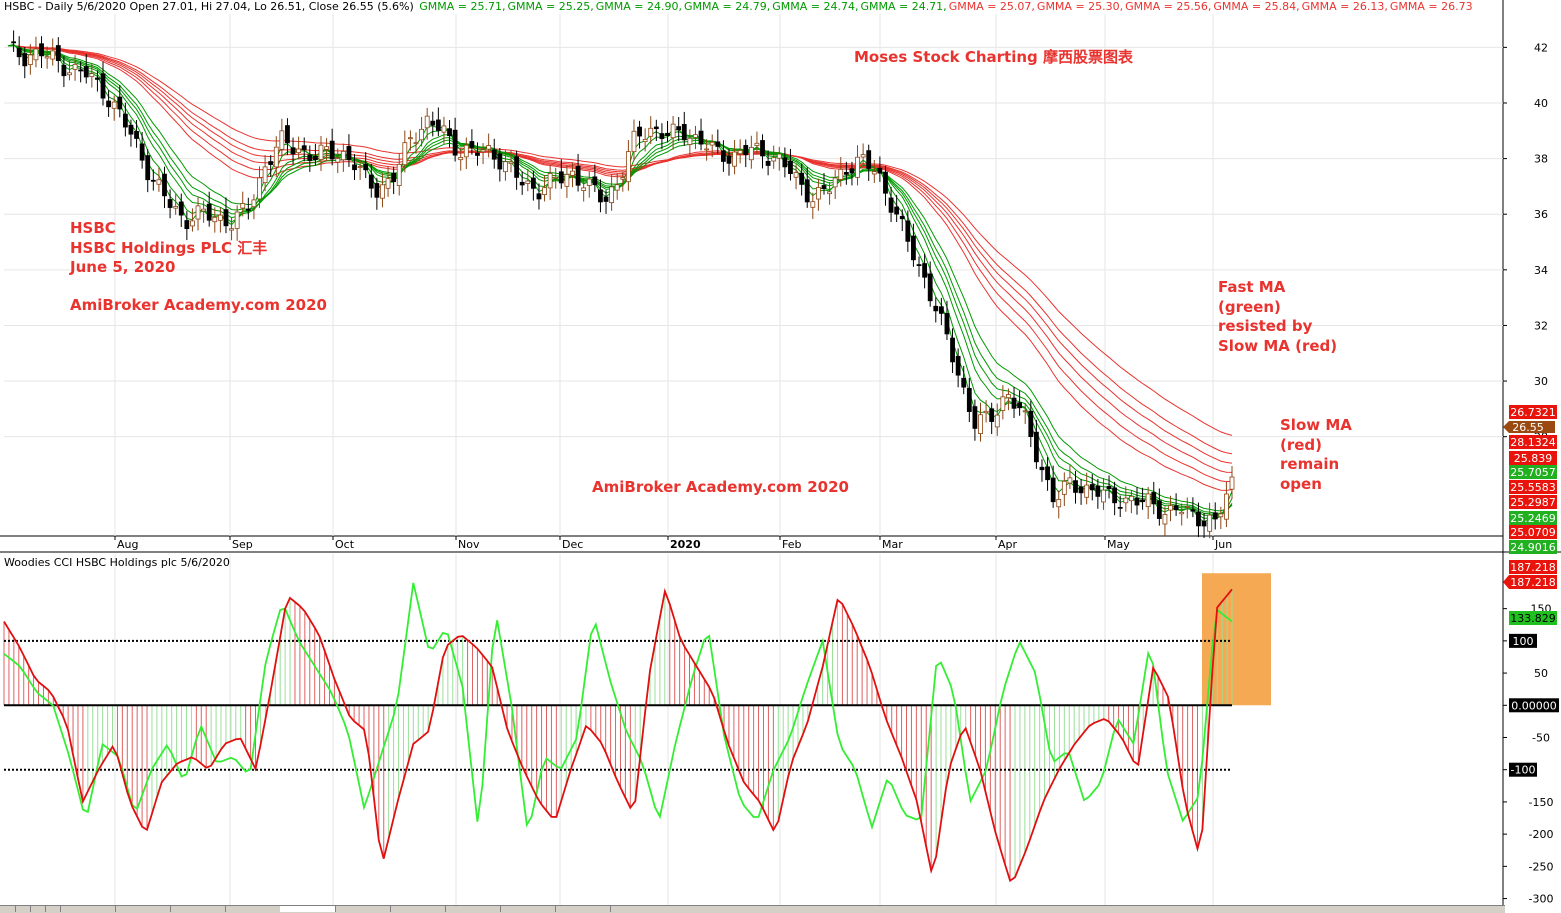  I want to click on gmma-value-11: GMMA = 26.73, so click(1431, 6).